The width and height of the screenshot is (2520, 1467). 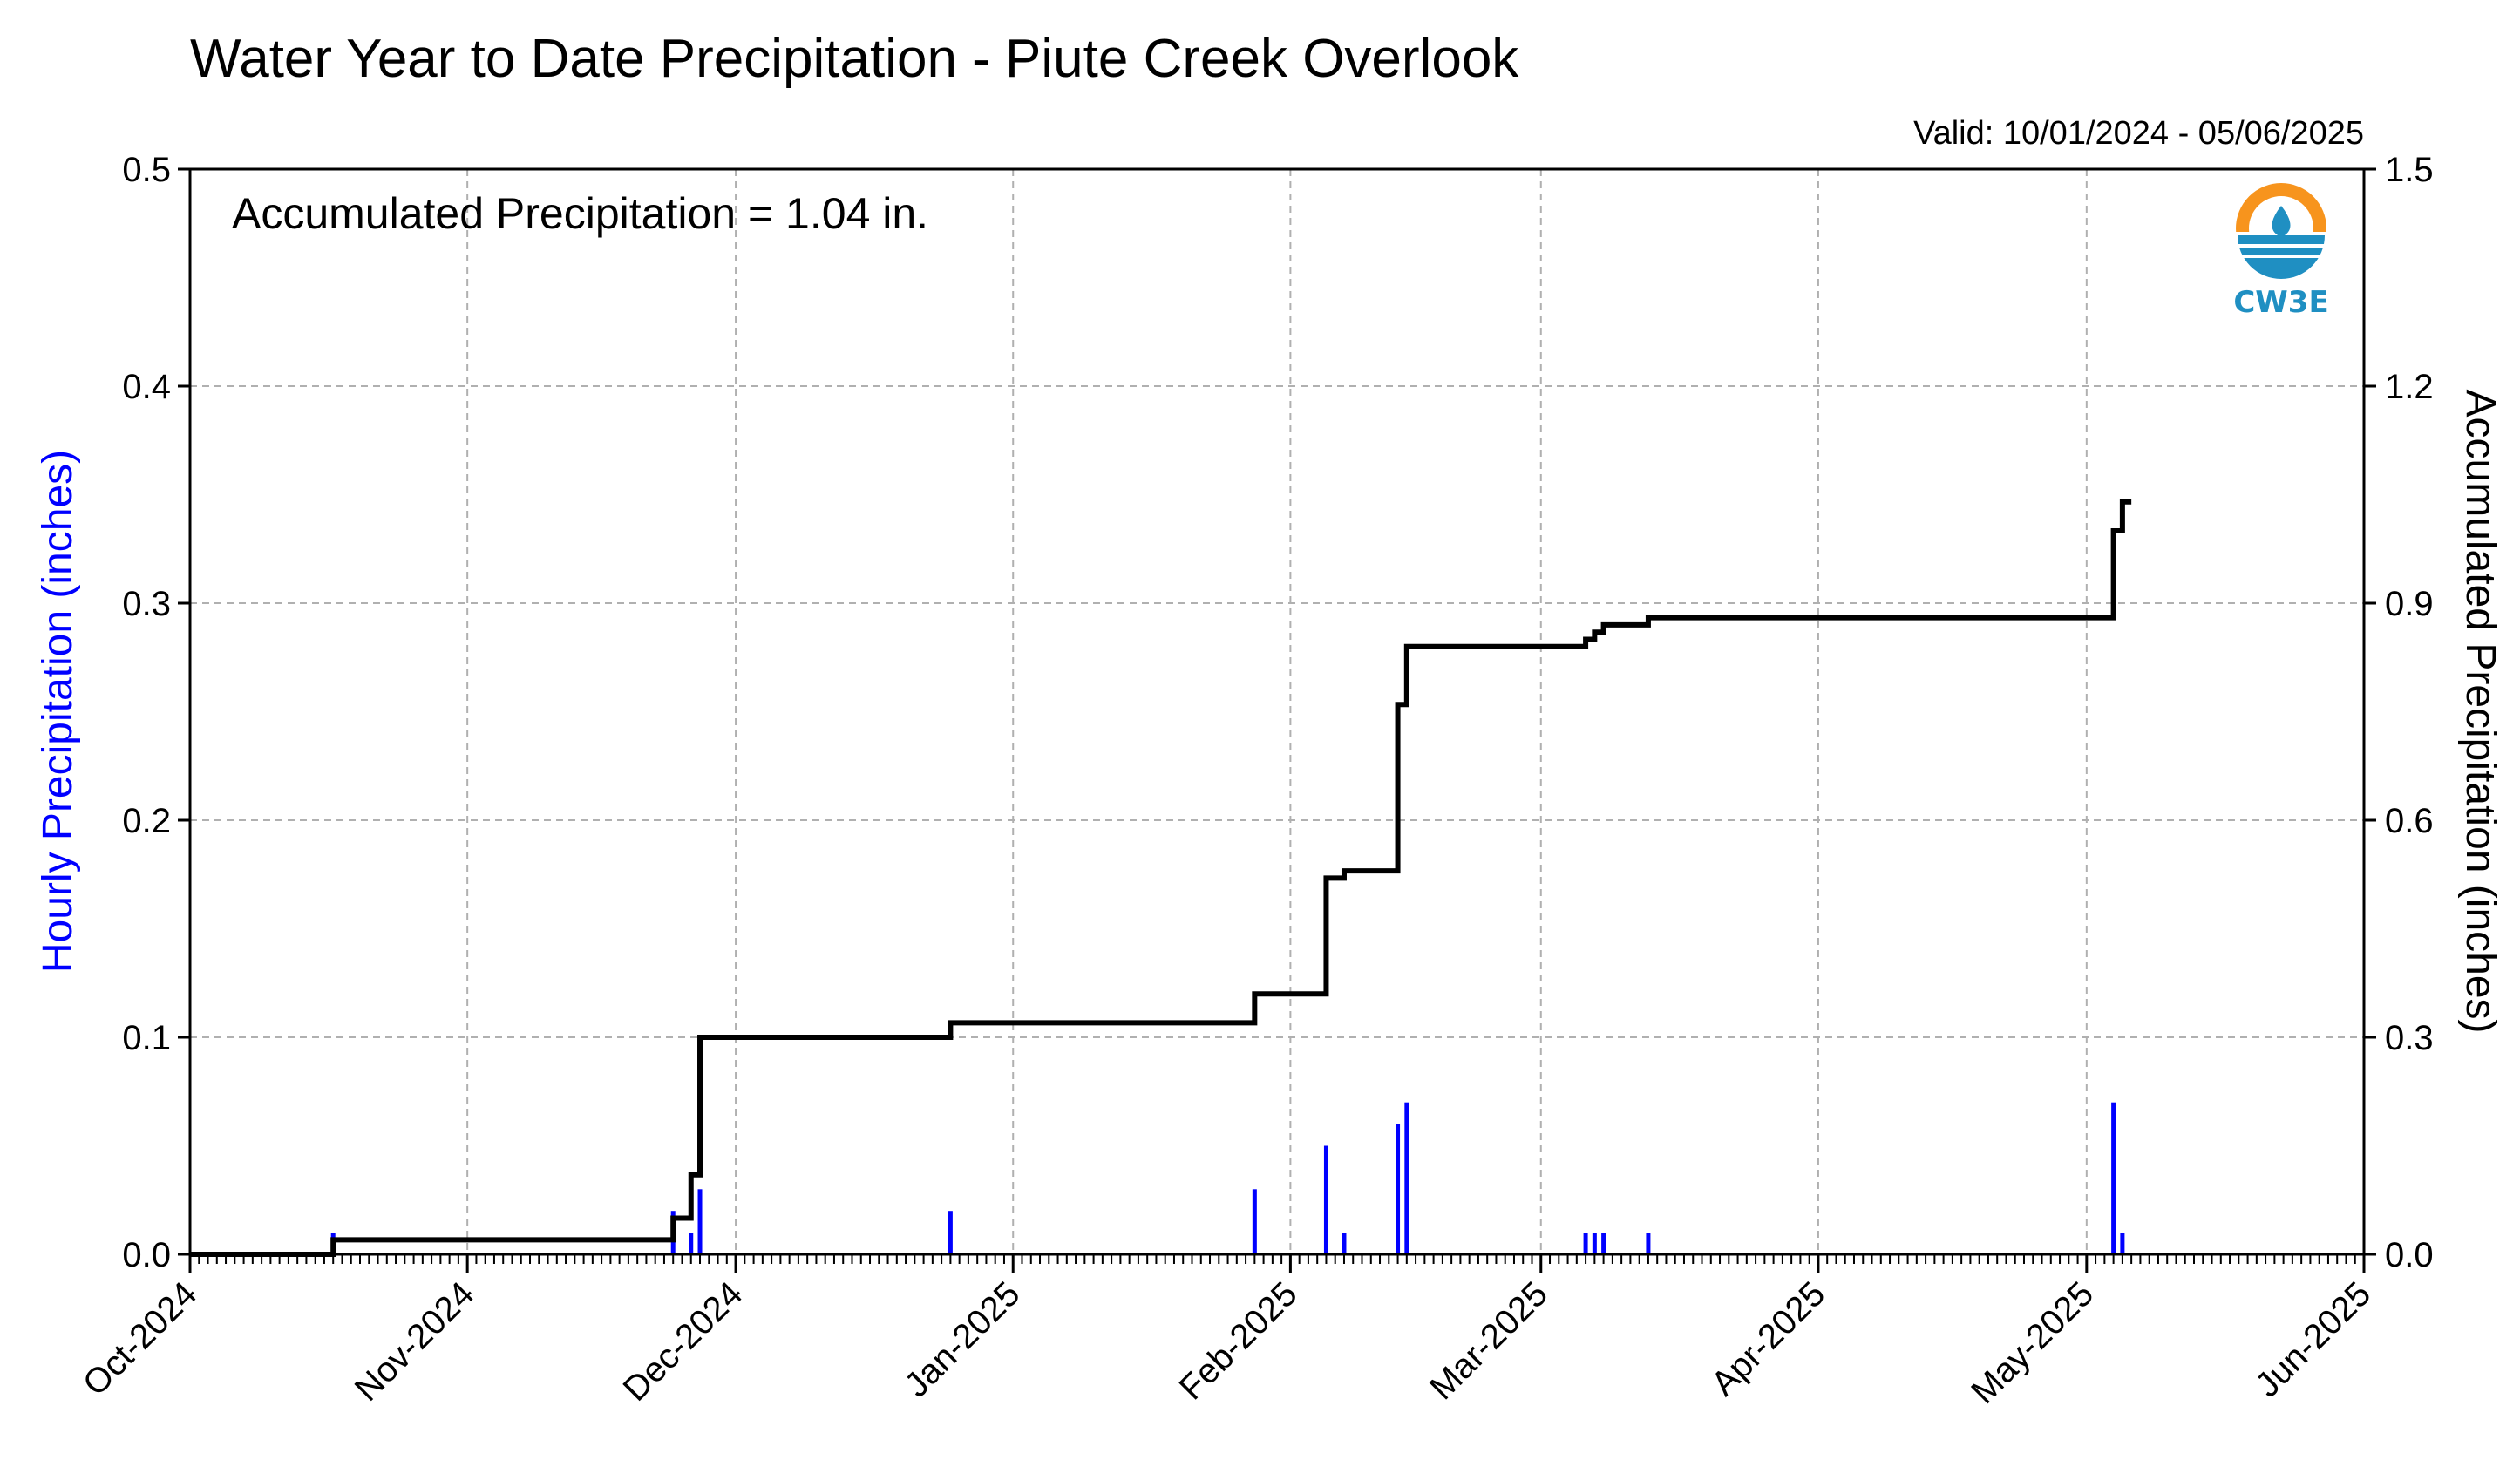 I want to click on y-axis-right: 0.0 0.3 0.6 0.9 1.2 1.5, so click(x=2399, y=713).